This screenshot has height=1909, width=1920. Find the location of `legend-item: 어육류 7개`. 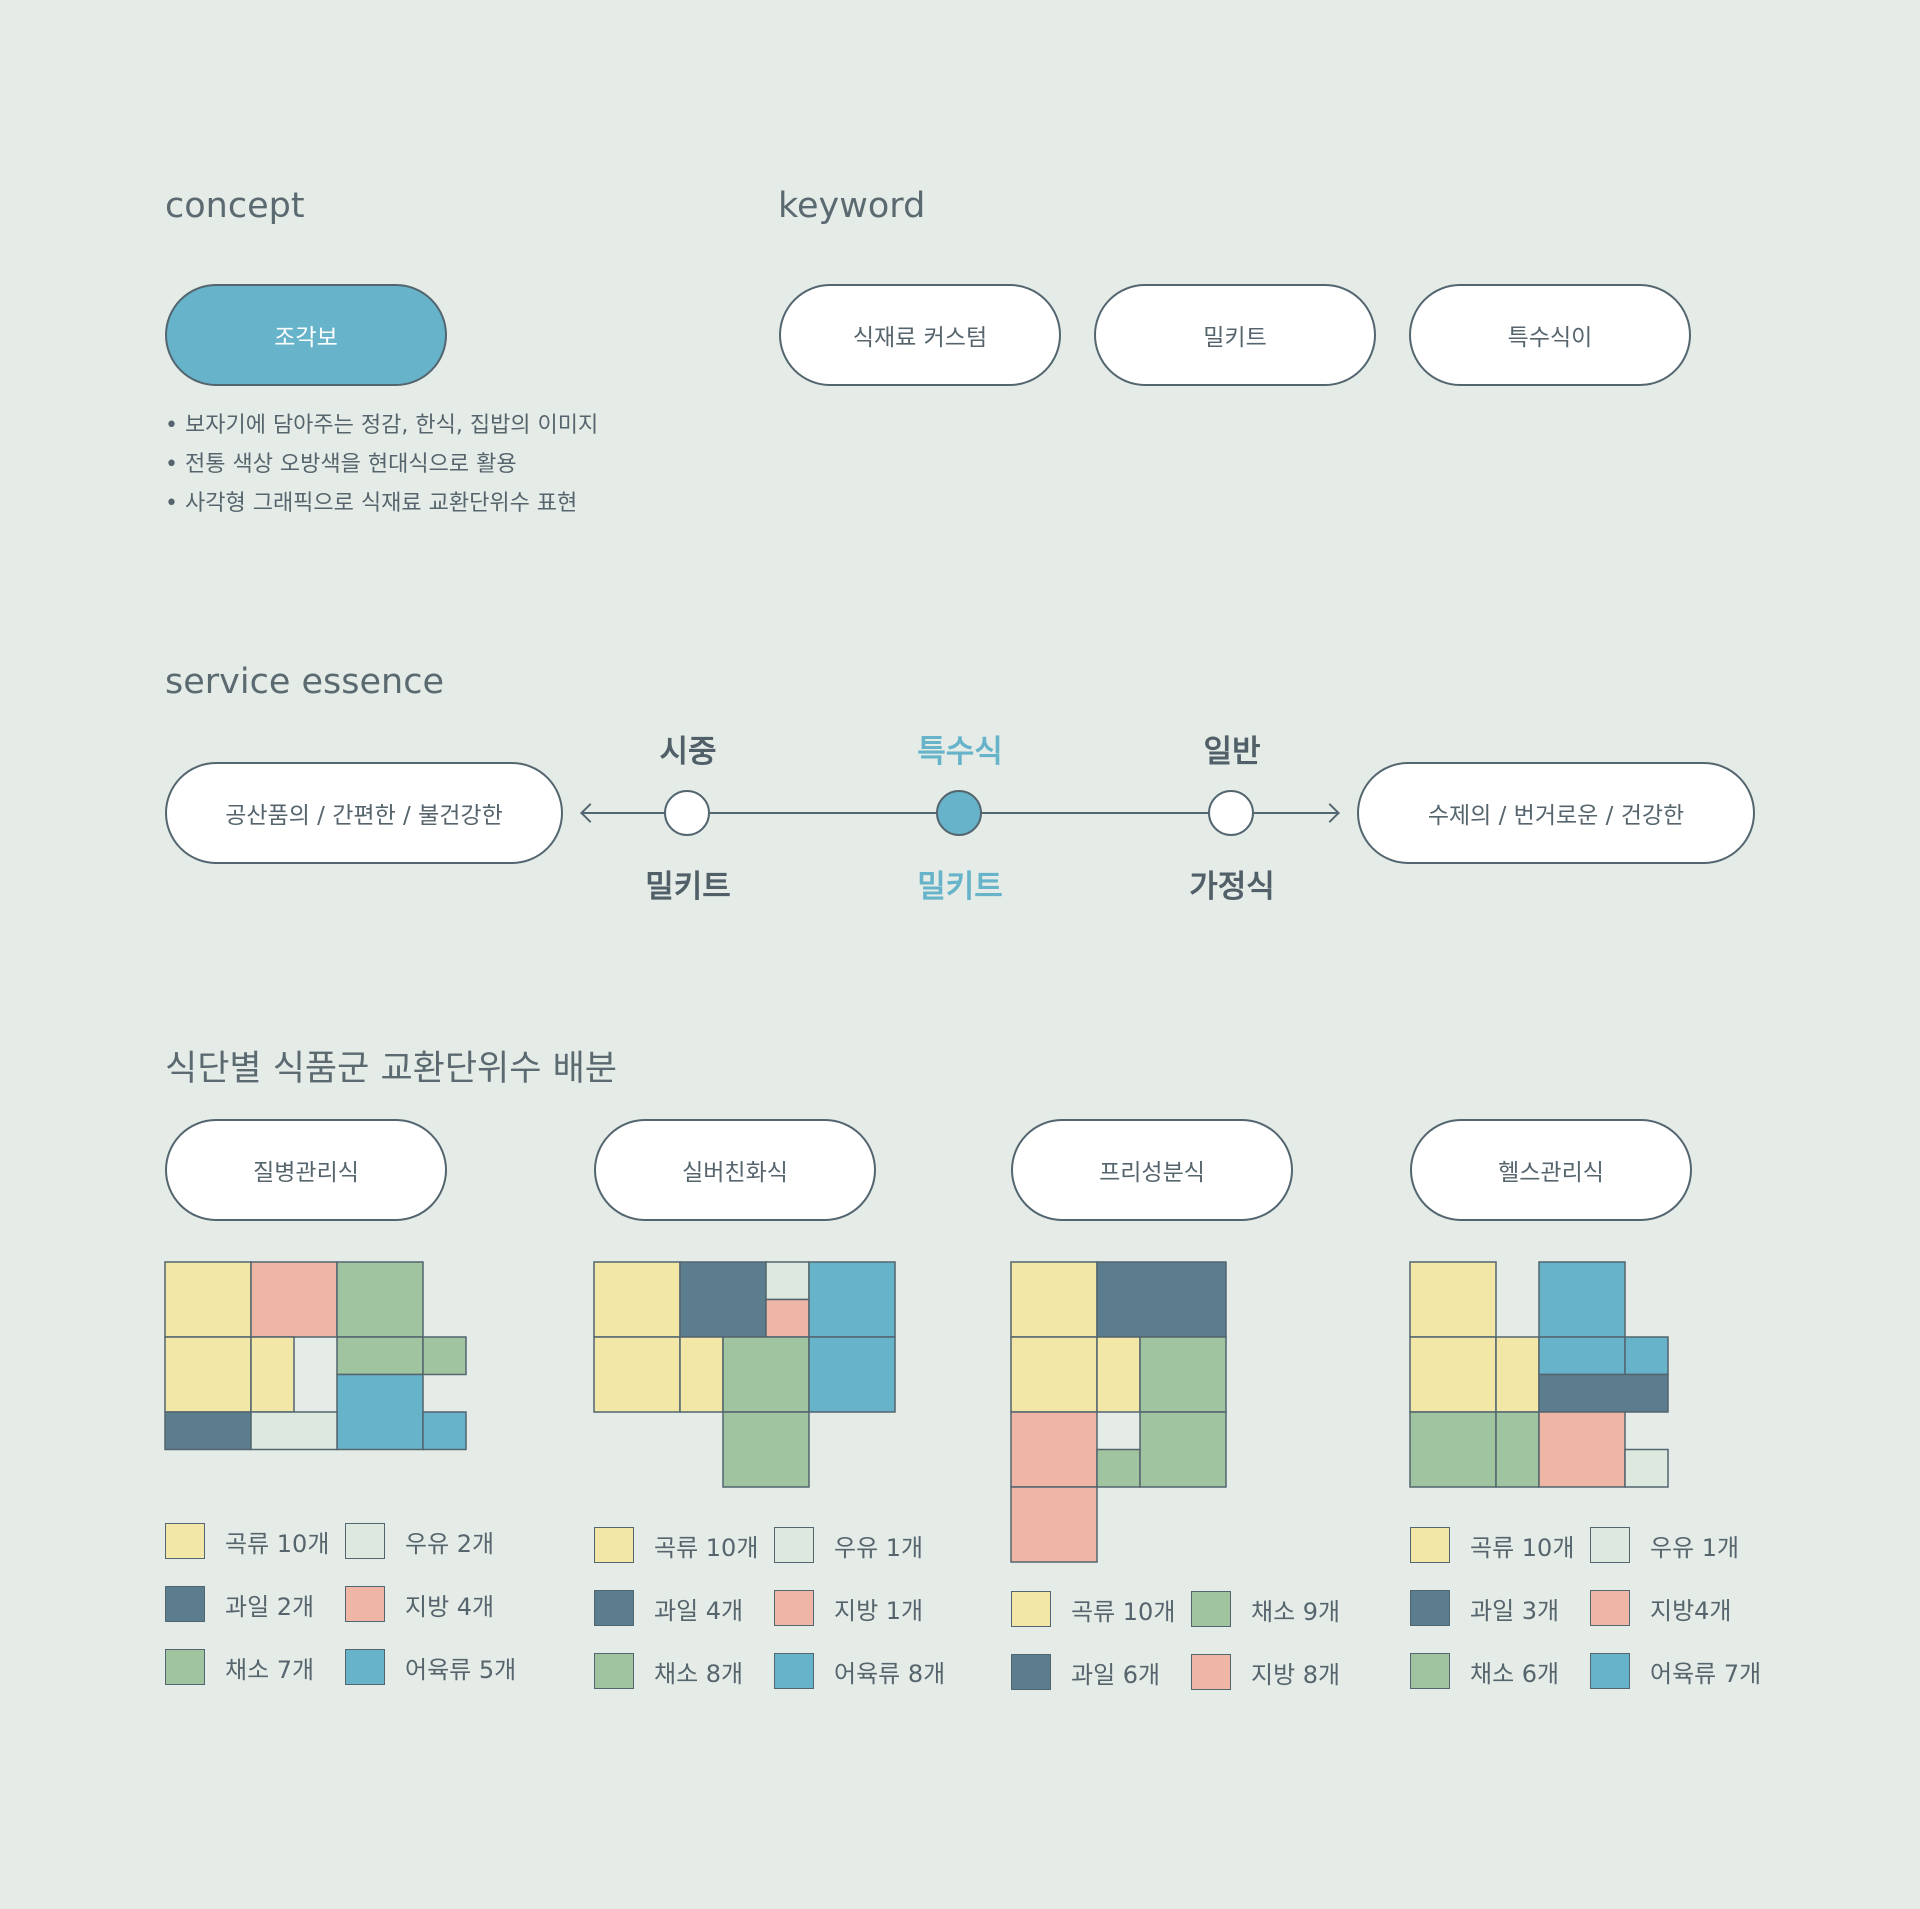

legend-item: 어육류 7개 is located at coordinates (1675, 1671).